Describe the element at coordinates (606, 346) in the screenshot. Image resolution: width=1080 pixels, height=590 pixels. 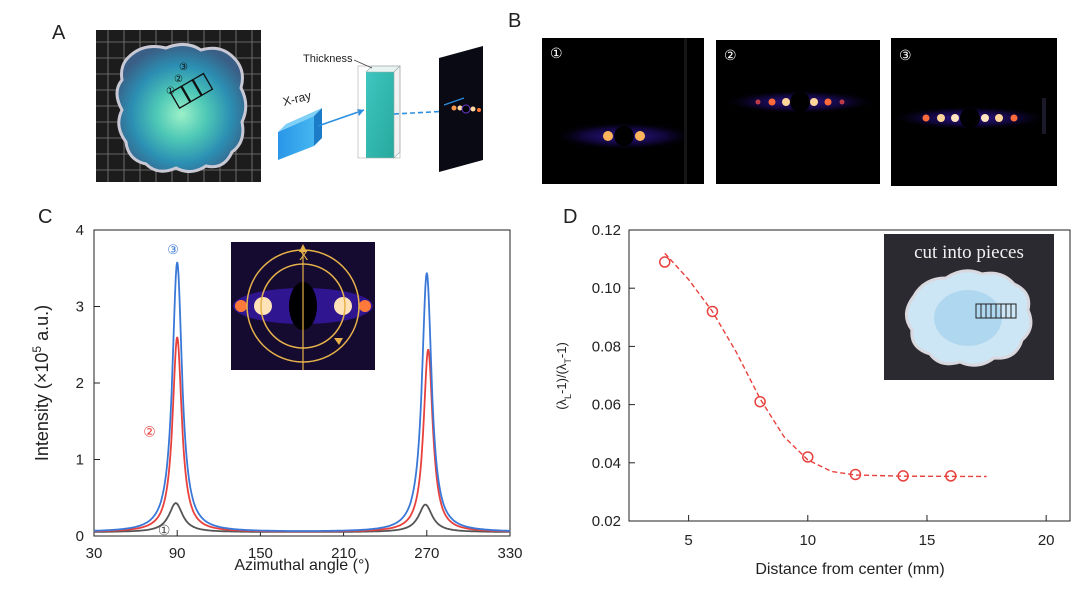
I see `chart-d-ytick-label: 0.08` at that location.